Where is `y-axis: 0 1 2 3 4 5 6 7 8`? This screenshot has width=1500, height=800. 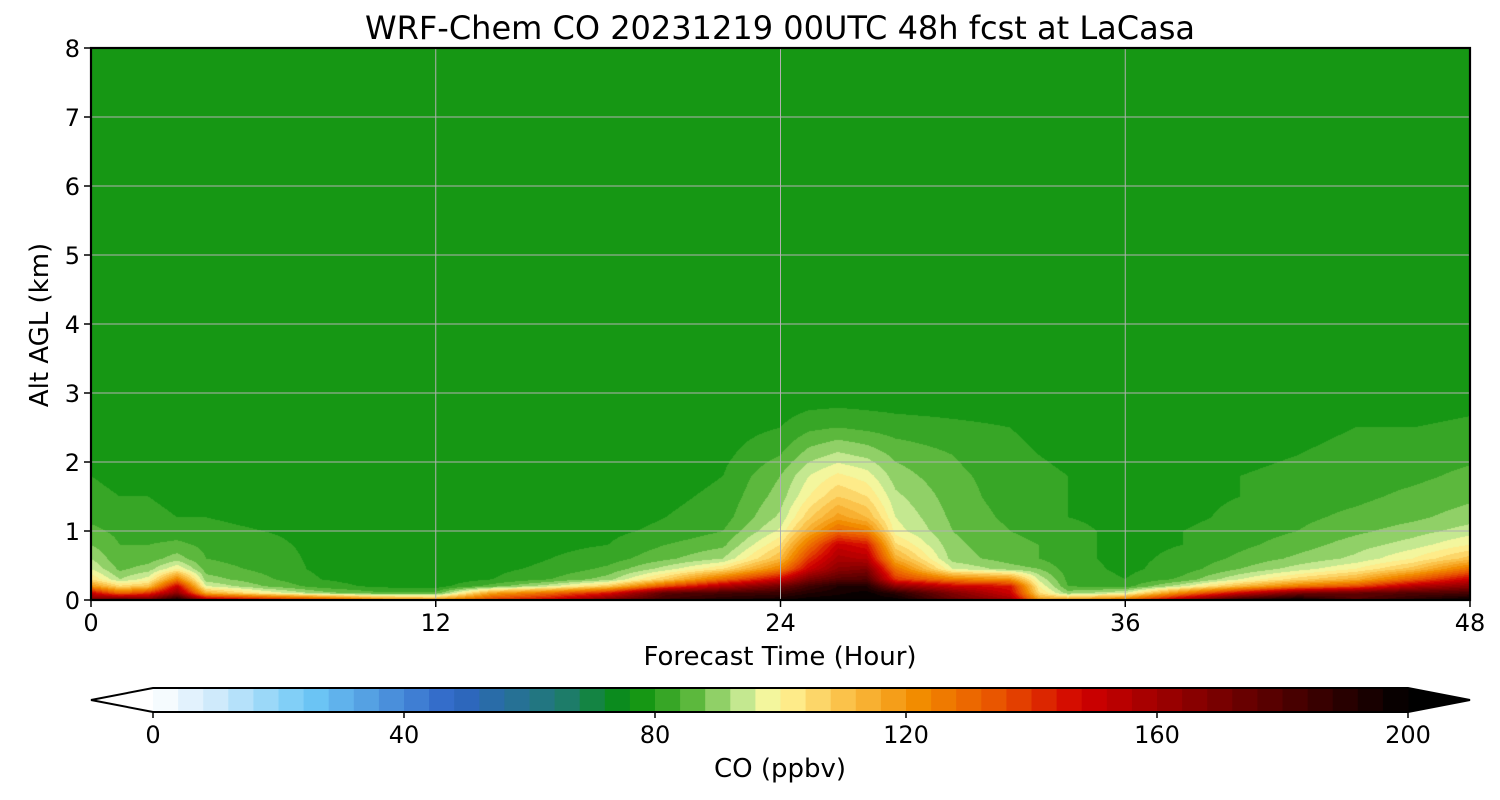
y-axis: 0 1 2 3 4 5 6 7 8 is located at coordinates (78, 325).